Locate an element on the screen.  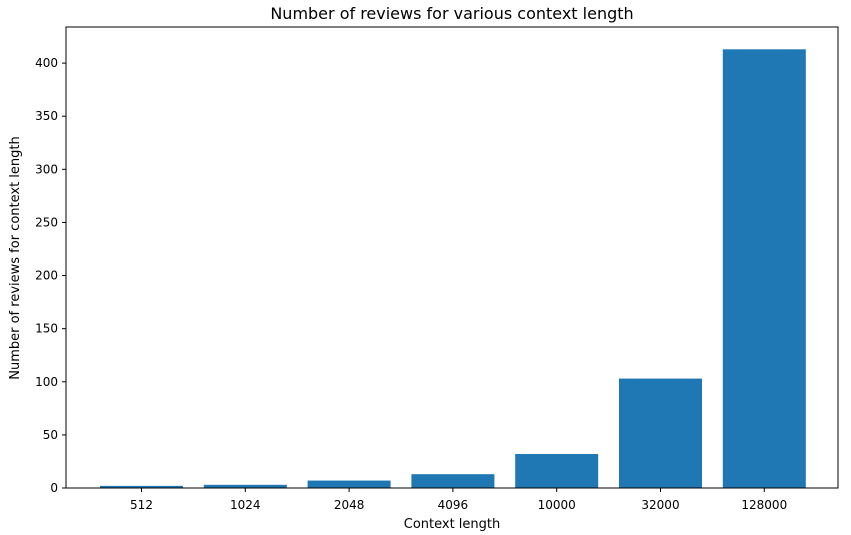
x-axis-ticks: 512 1024 2048 4096 10000 32000 128000 is located at coordinates (458, 500).